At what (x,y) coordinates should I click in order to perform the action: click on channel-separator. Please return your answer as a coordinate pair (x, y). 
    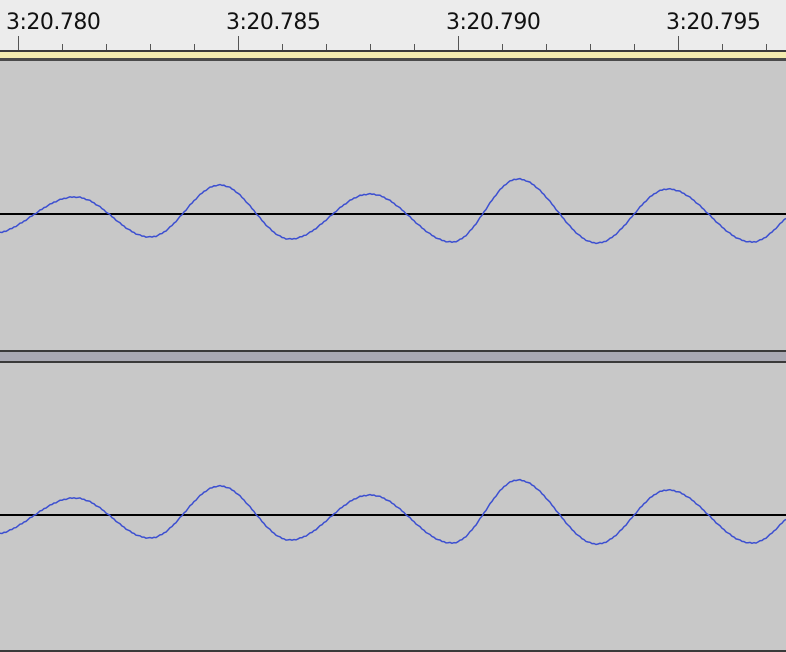
    Looking at the image, I should click on (393, 356).